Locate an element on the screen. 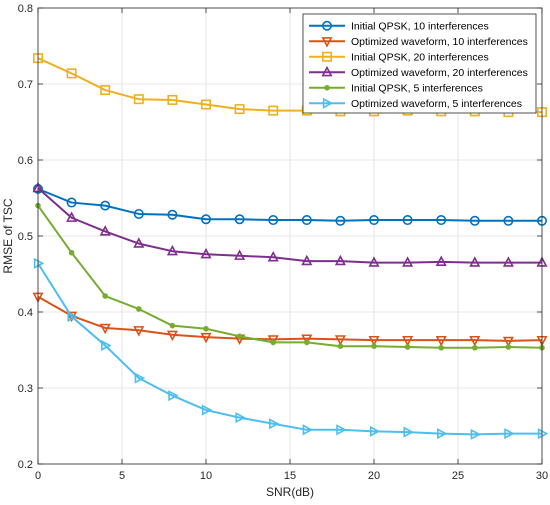 This screenshot has width=550, height=505. x-tick-label: 5 is located at coordinates (122, 476).